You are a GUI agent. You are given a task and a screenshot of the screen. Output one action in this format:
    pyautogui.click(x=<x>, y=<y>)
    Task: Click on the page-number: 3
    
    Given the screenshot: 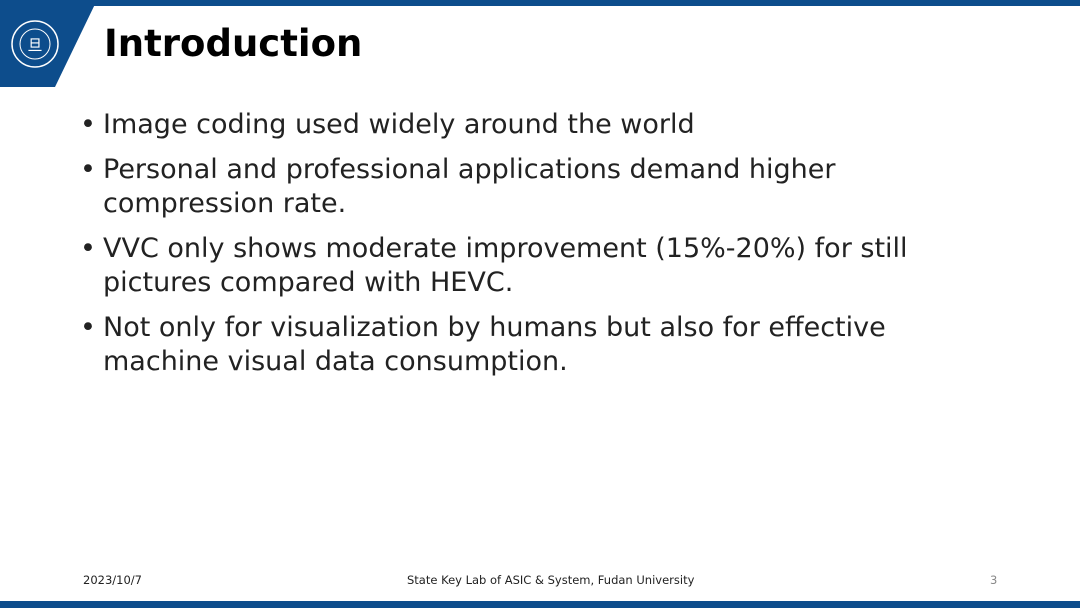 What is the action you would take?
    pyautogui.click(x=994, y=580)
    